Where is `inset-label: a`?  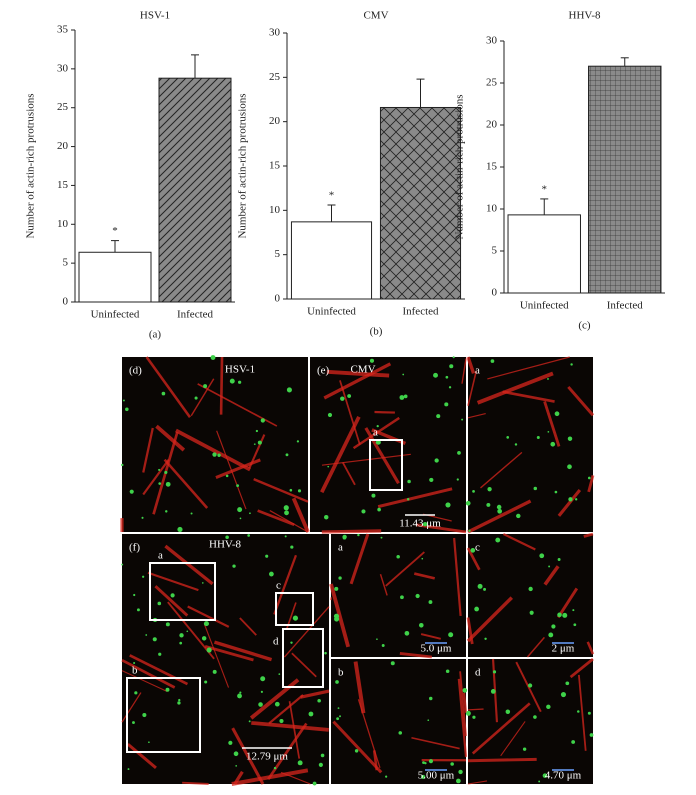
inset-label: a is located at coordinates (160, 556).